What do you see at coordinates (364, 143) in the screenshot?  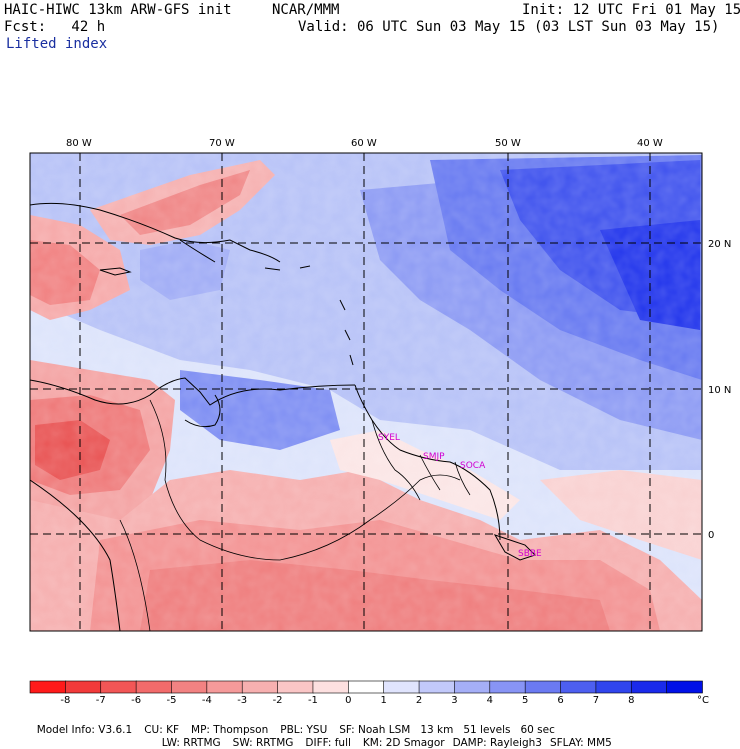 I see `lon-label-60w: 60 W` at bounding box center [364, 143].